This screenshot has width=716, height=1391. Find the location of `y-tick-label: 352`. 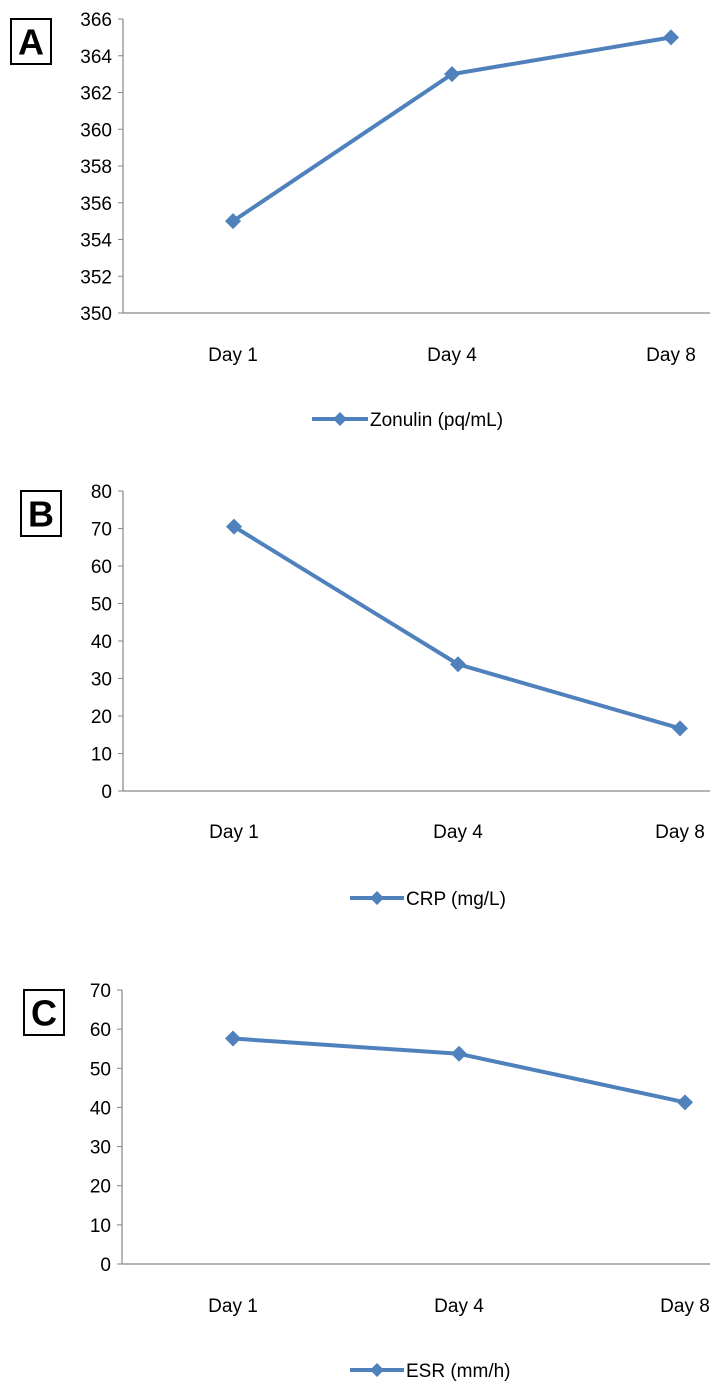

y-tick-label: 352 is located at coordinates (96, 277).